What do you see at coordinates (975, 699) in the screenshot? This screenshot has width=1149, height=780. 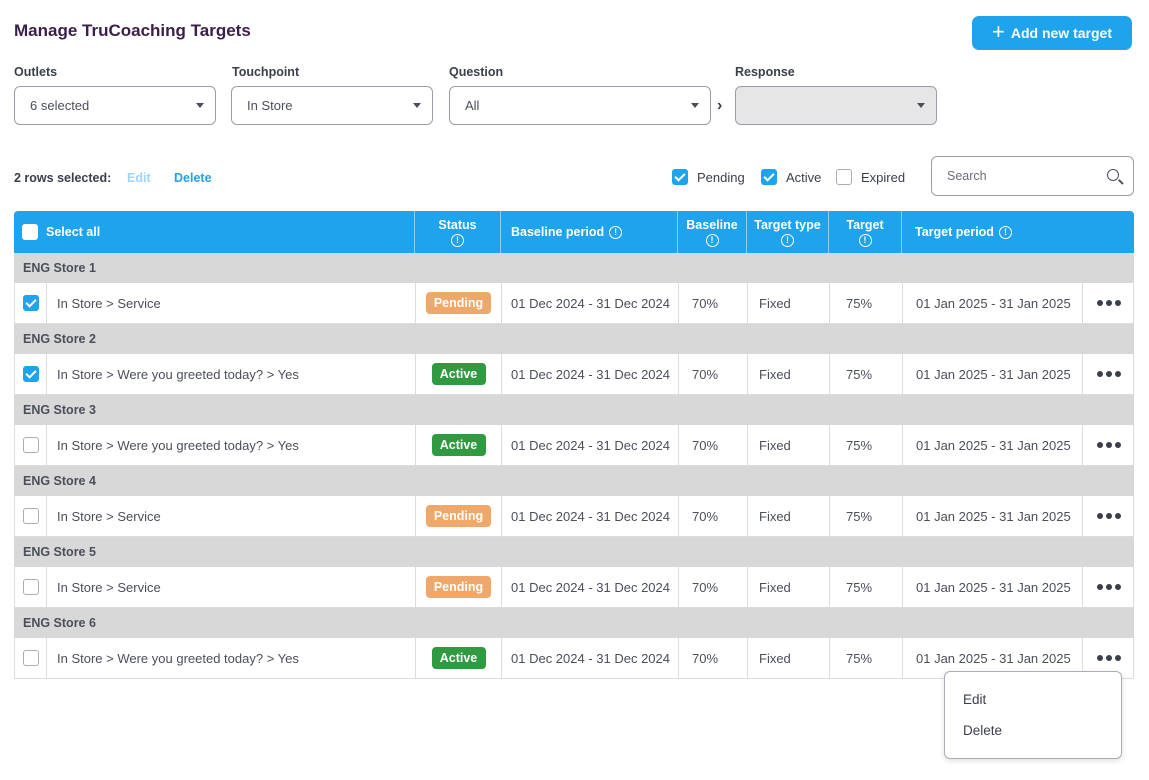 I see `menu-edit: Edit` at bounding box center [975, 699].